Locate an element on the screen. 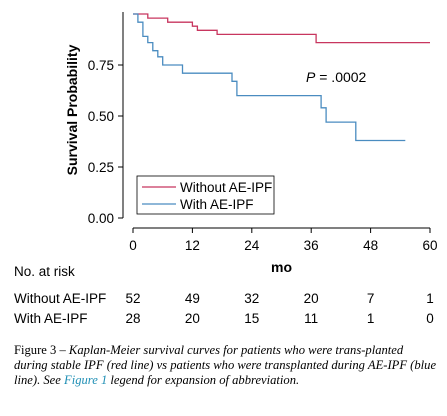  risk-row-label: With AE-IPF is located at coordinates (51, 318).